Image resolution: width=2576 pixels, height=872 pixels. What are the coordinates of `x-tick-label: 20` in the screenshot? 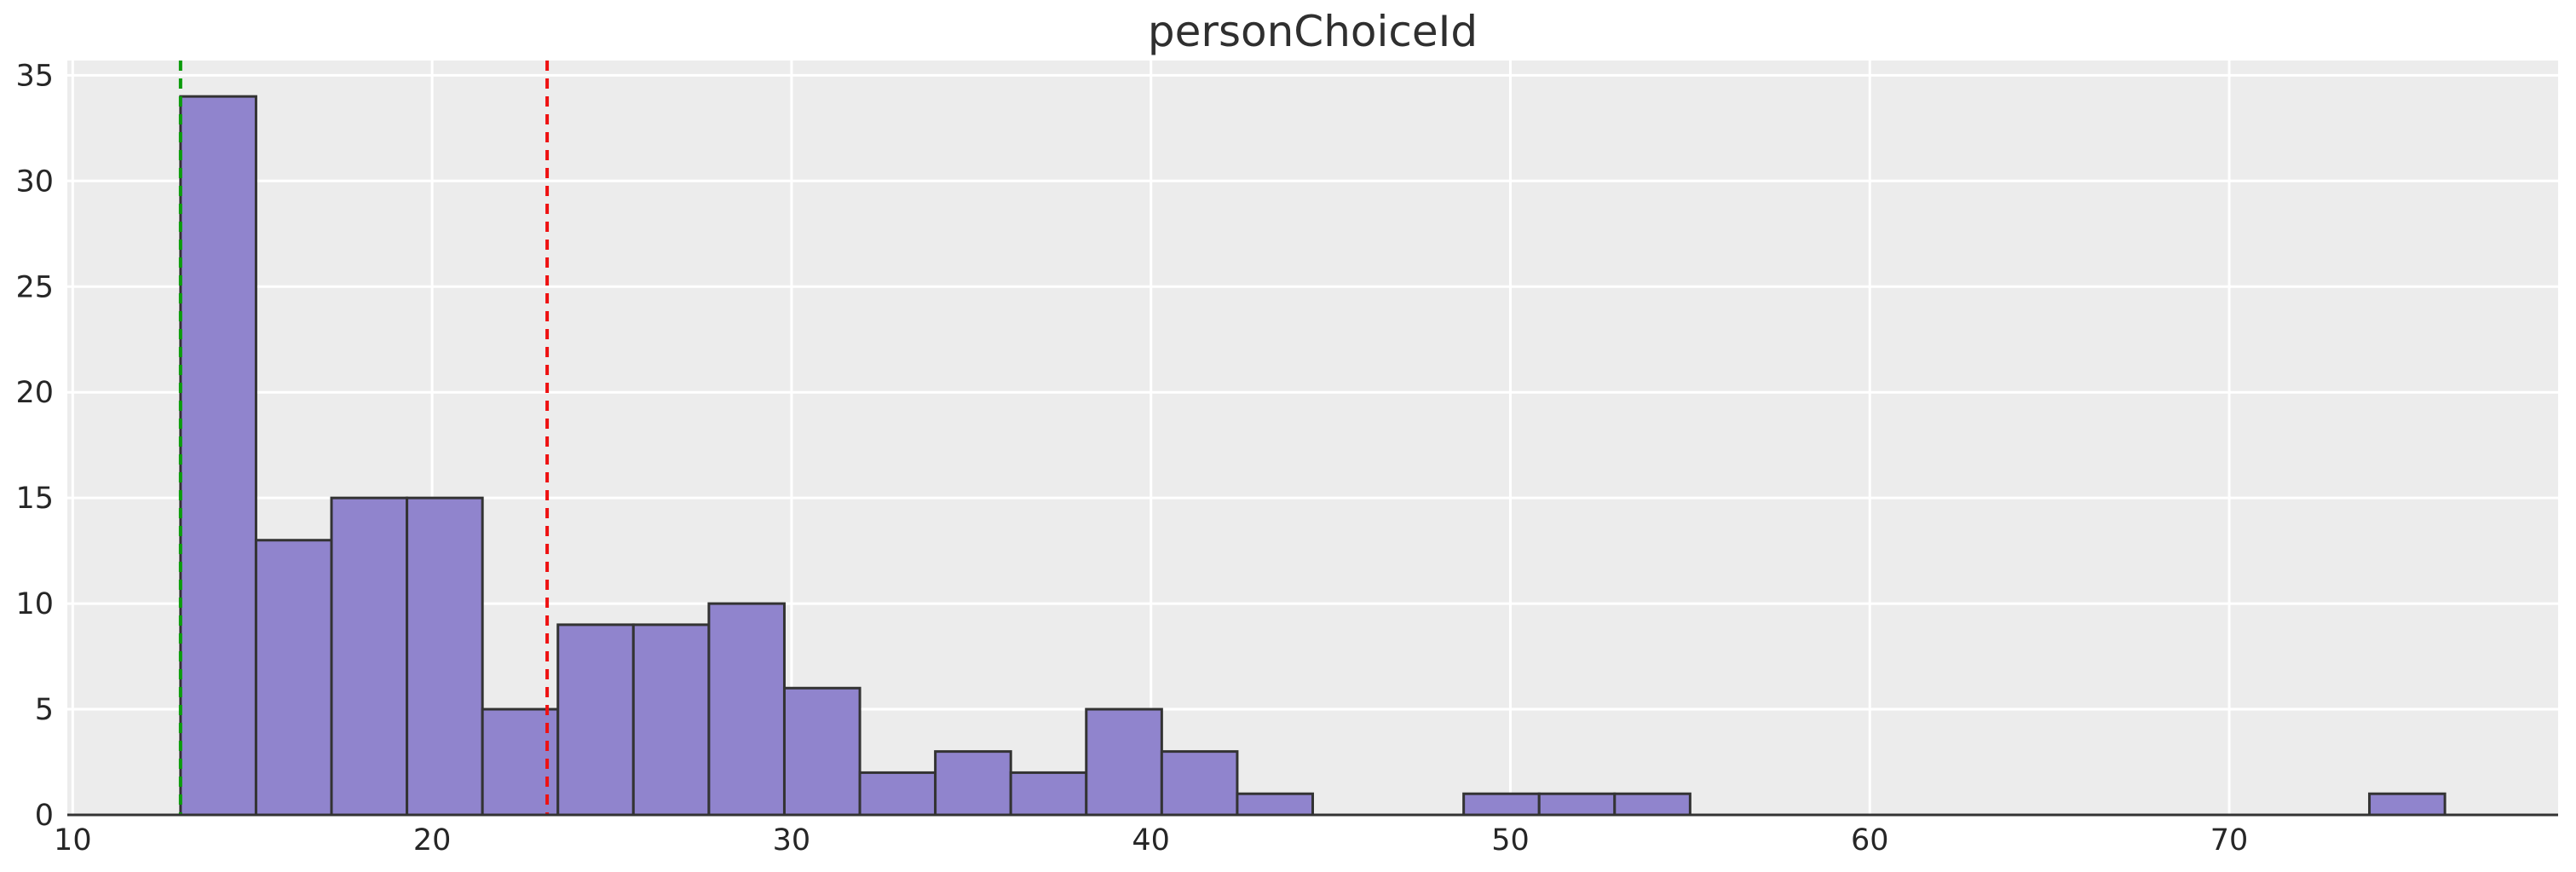 It's located at (432, 841).